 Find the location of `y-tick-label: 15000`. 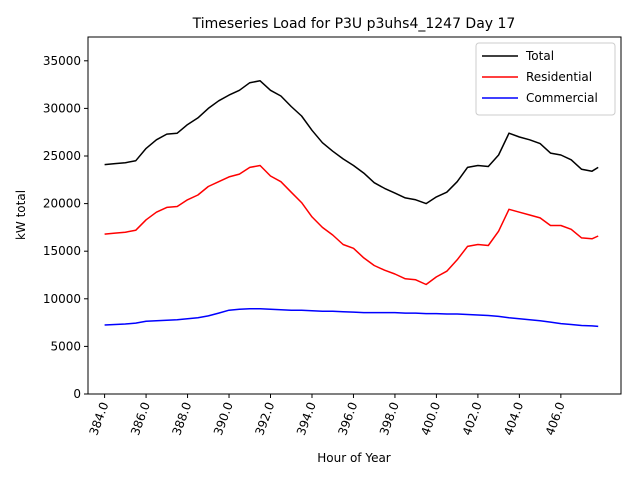

y-tick-label: 15000 is located at coordinates (62, 251).